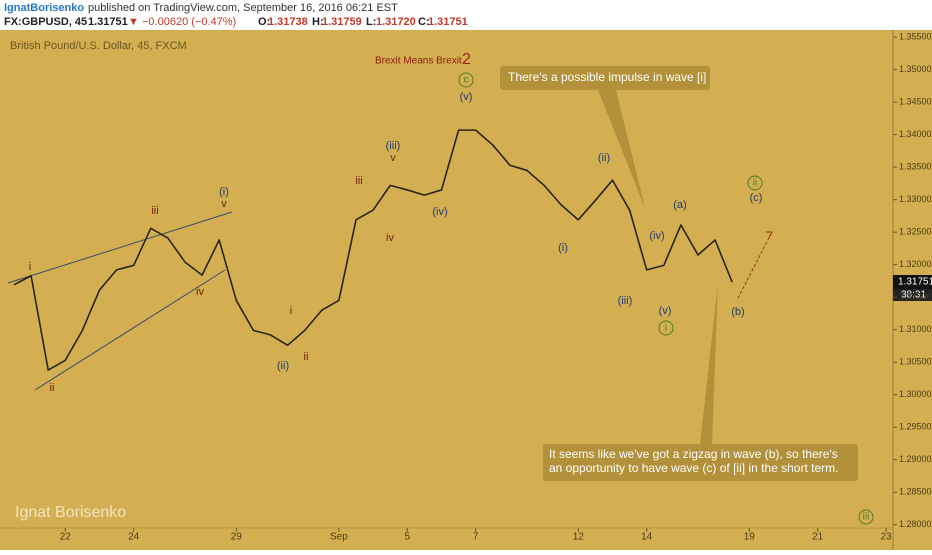 The width and height of the screenshot is (932, 555). Describe the element at coordinates (915, 37) in the screenshot. I see `y-tick-label: 1.35500` at that location.